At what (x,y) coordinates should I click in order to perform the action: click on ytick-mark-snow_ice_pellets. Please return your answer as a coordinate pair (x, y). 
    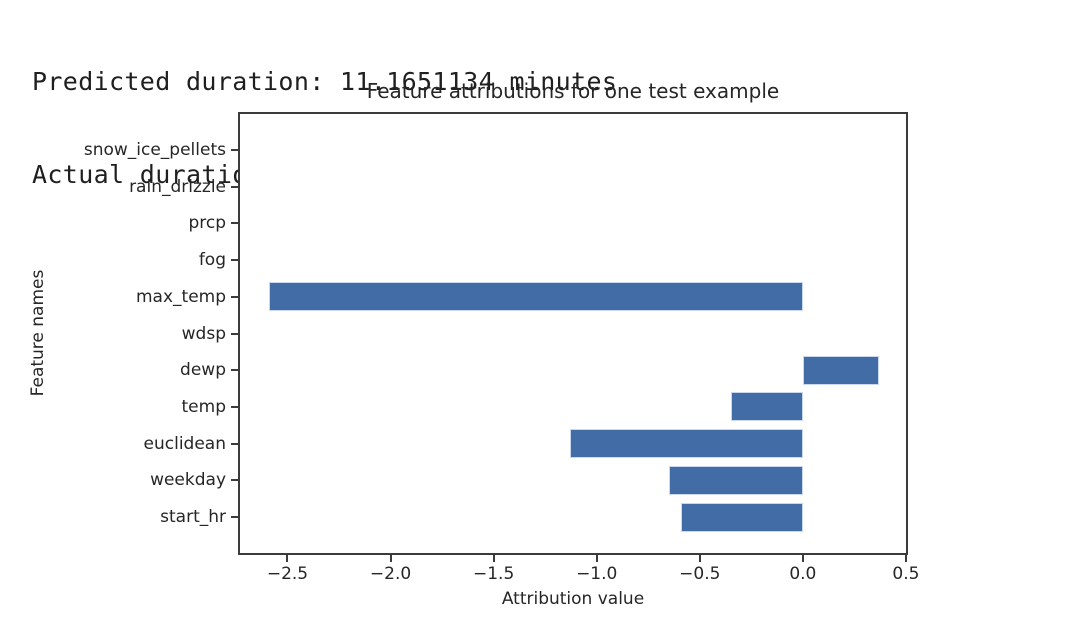
    Looking at the image, I should click on (234, 150).